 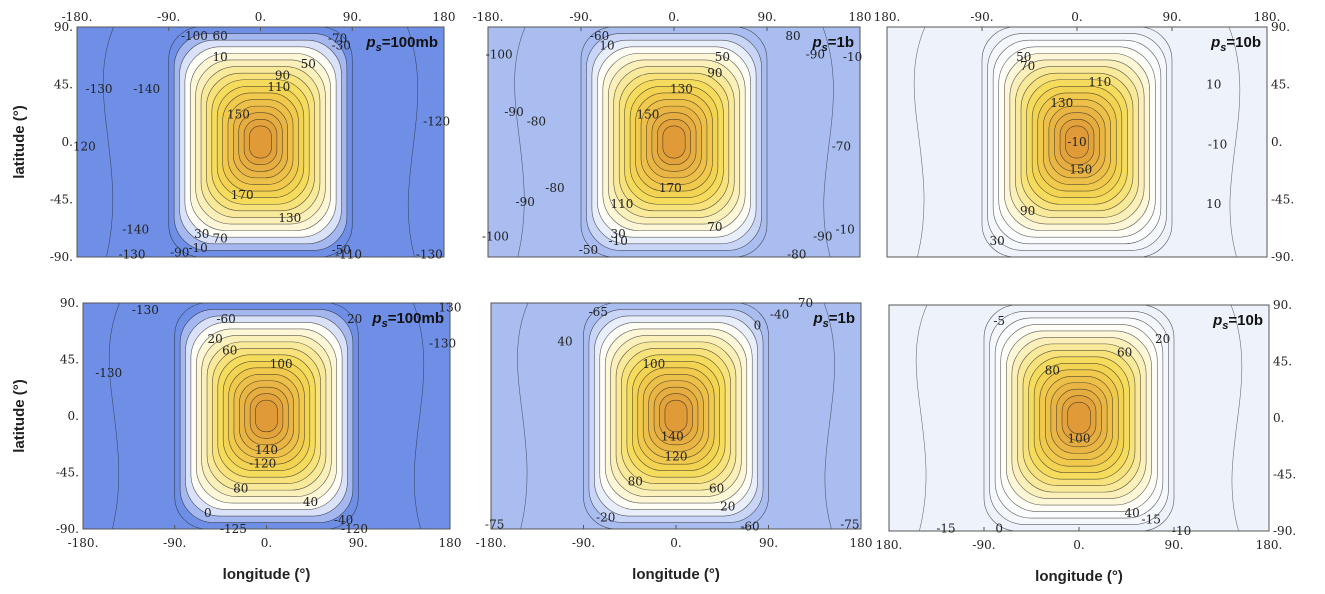 I want to click on contour-label: 100, so click(x=281, y=364).